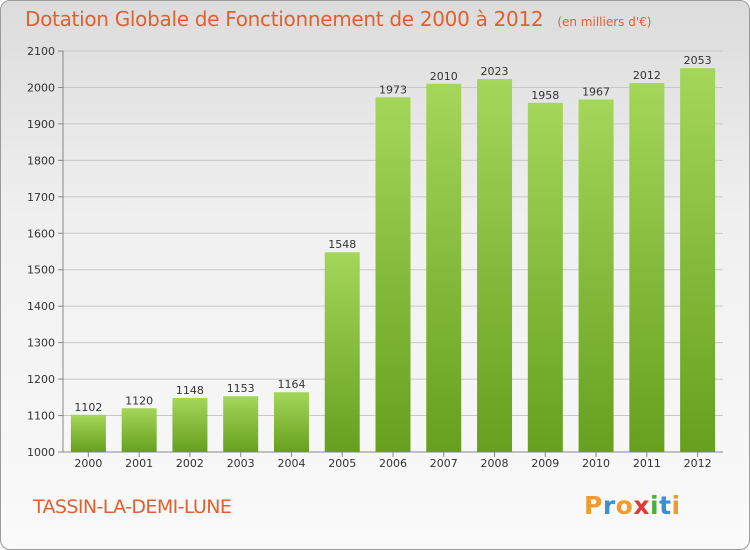 This screenshot has height=550, width=750. What do you see at coordinates (624, 505) in the screenshot?
I see `logo-letter: o` at bounding box center [624, 505].